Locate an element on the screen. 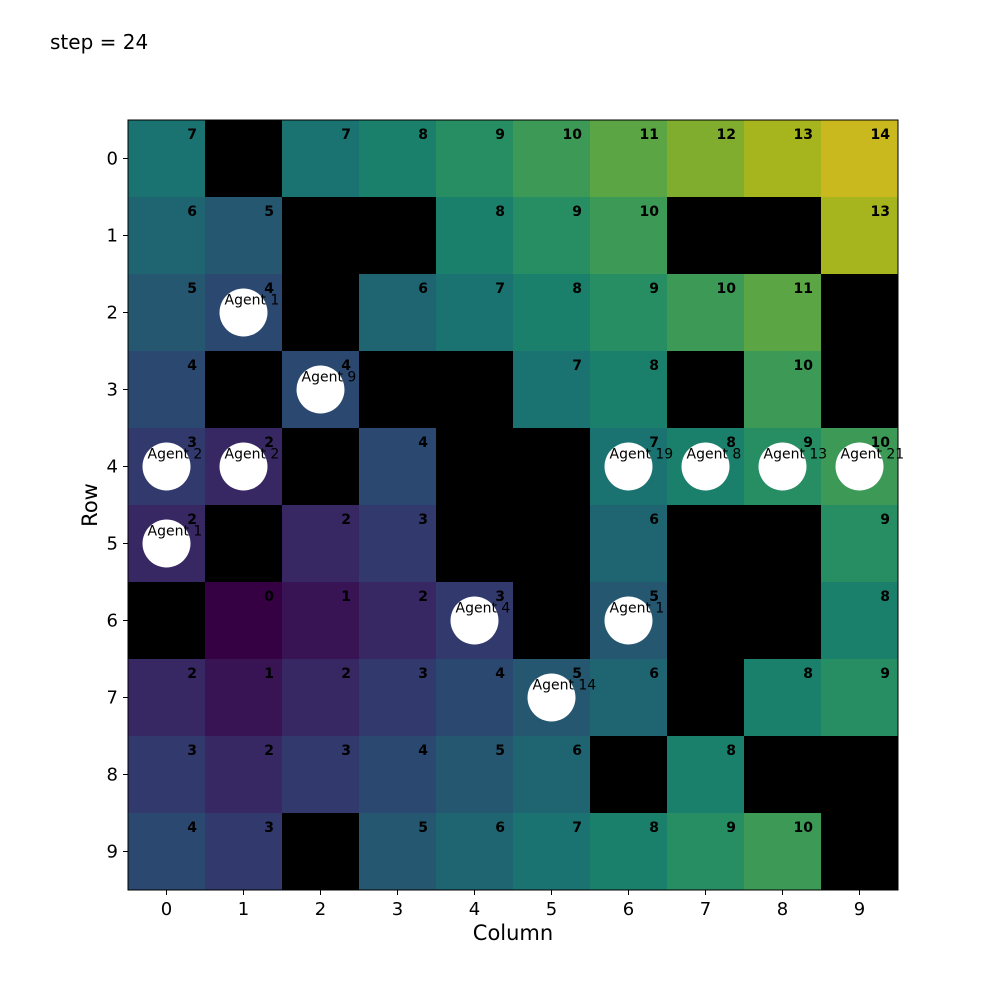  x-tick-label: 7 is located at coordinates (705, 909).